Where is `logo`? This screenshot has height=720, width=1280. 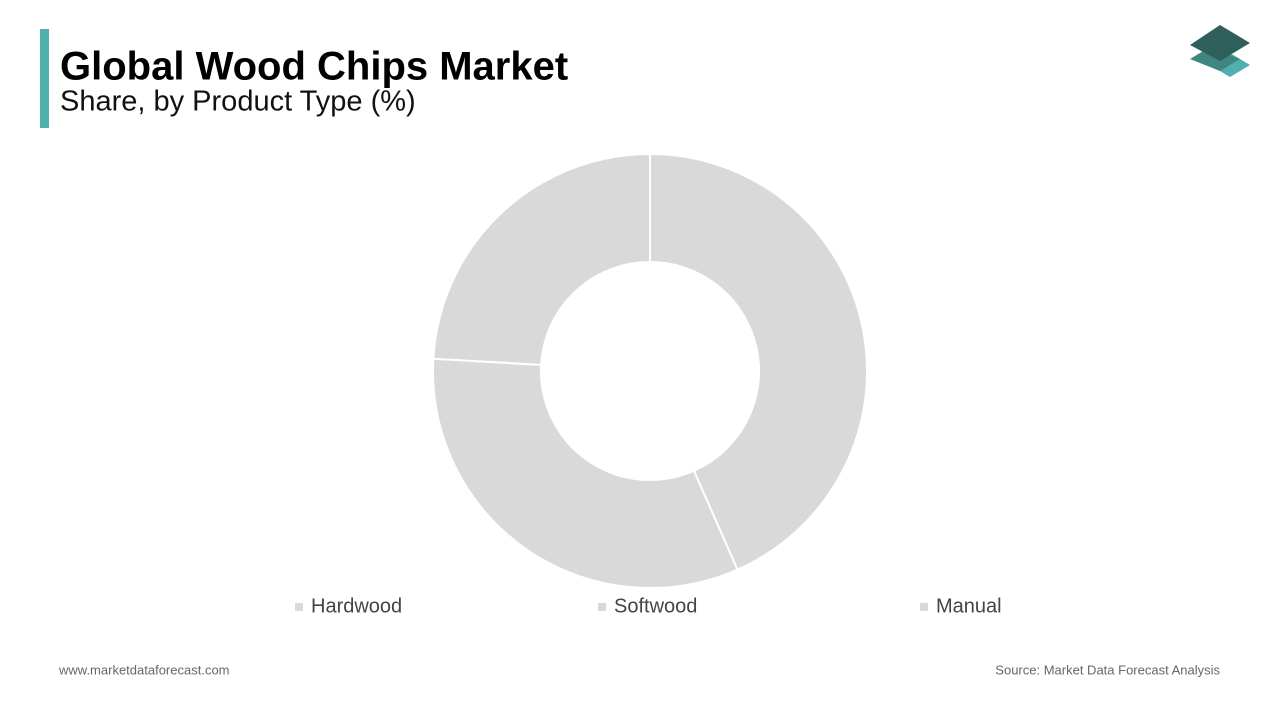
logo is located at coordinates (1220, 51).